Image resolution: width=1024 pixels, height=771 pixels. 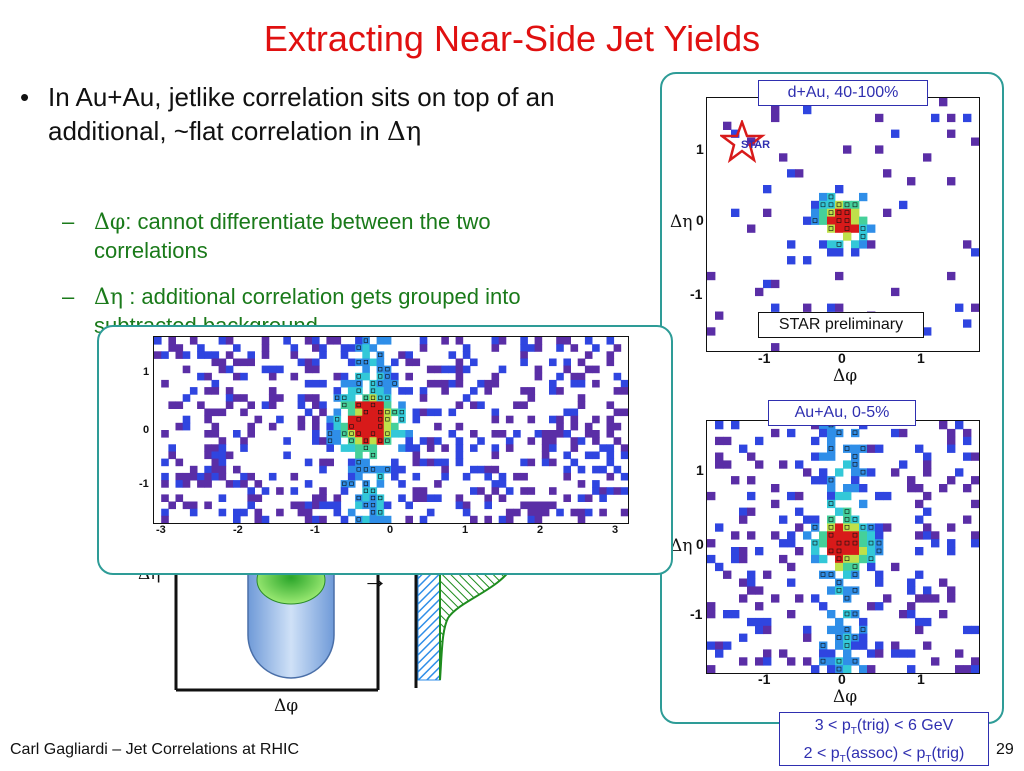 I want to click on dau-xtick-1: 1, so click(x=921, y=358).